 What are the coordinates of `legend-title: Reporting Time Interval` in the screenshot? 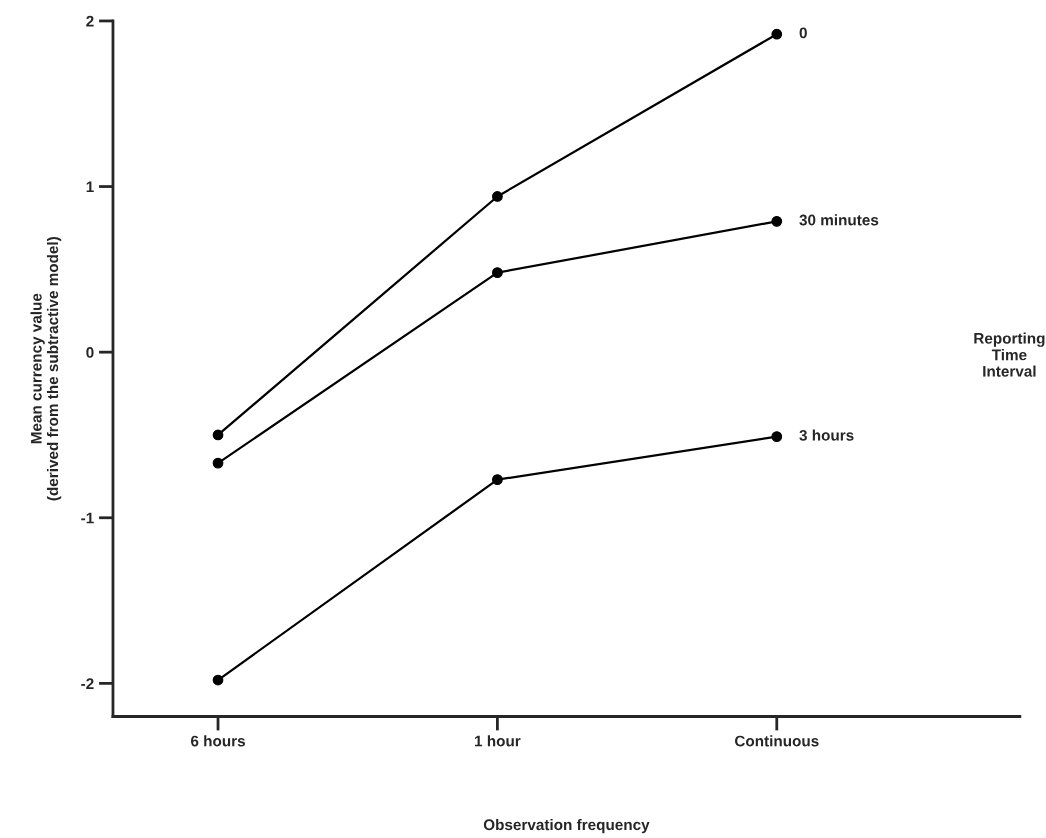 It's located at (1009, 354).